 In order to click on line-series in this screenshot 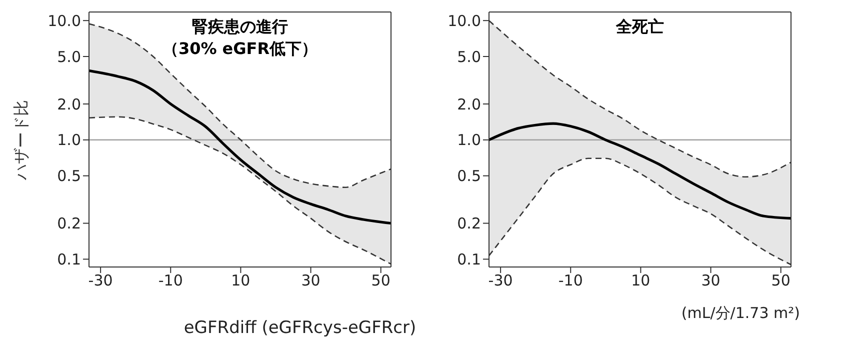, I will do `click(640, 171)`.